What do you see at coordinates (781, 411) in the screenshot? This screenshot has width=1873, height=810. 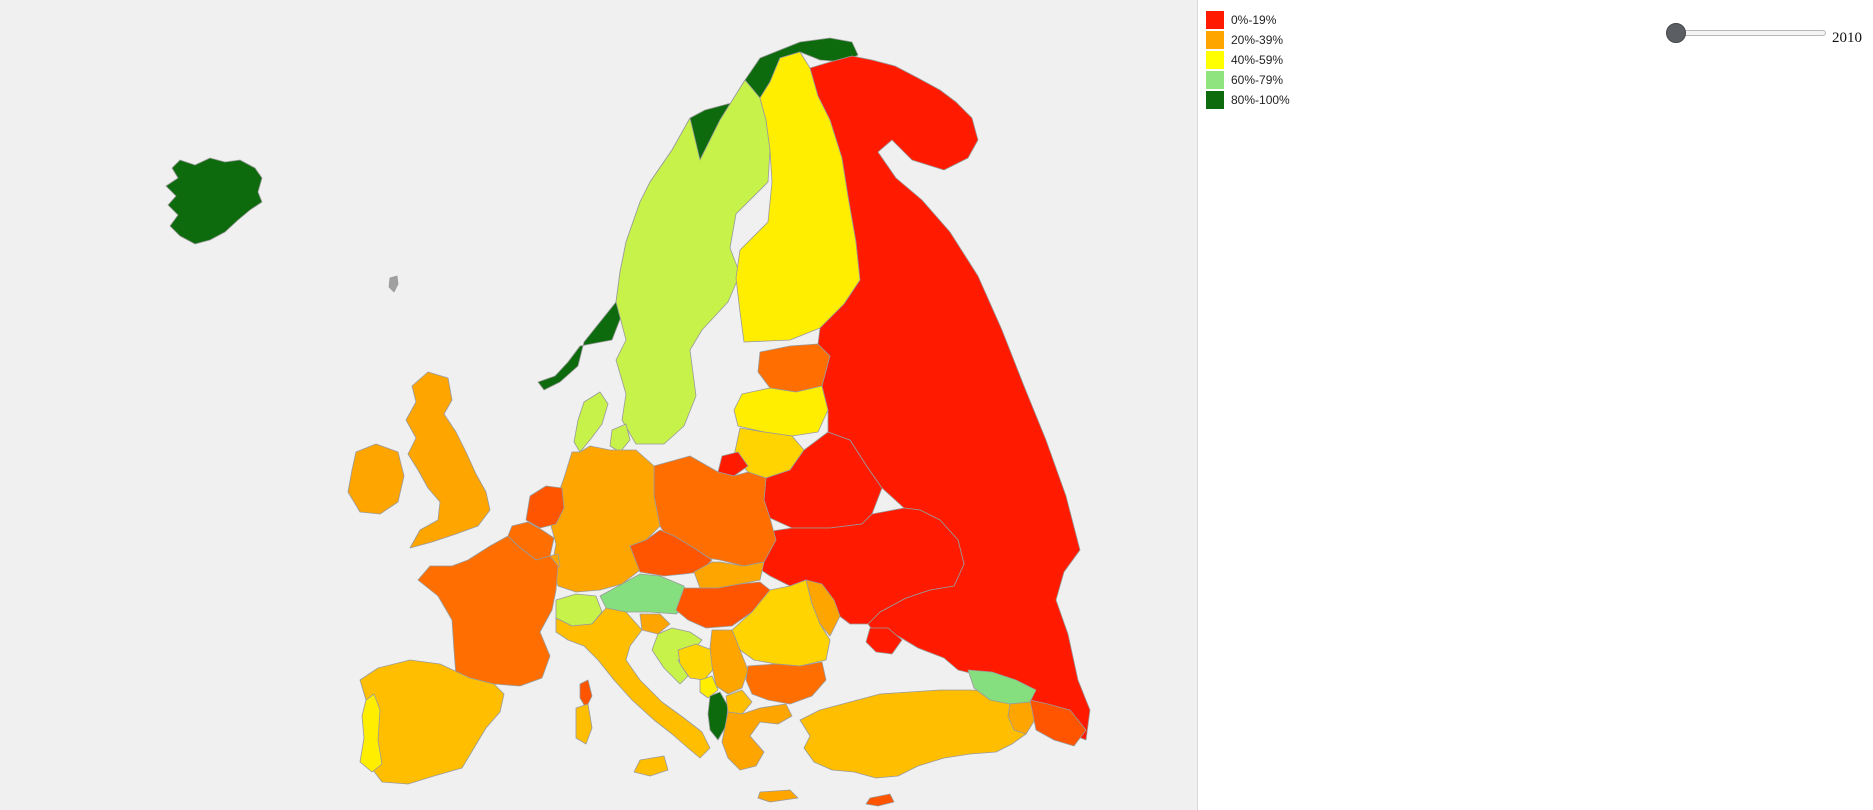 I see `country-latvia` at bounding box center [781, 411].